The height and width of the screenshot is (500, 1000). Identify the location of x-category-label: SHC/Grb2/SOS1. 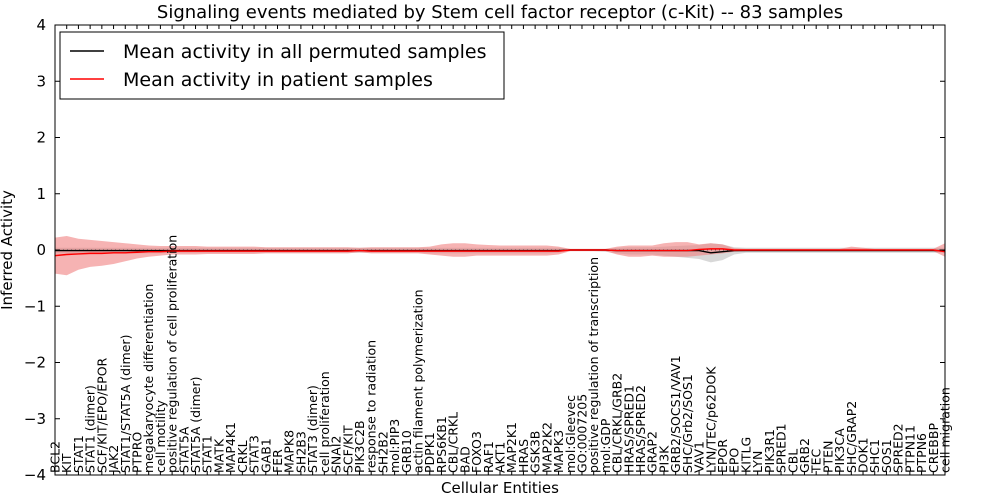
(687, 423).